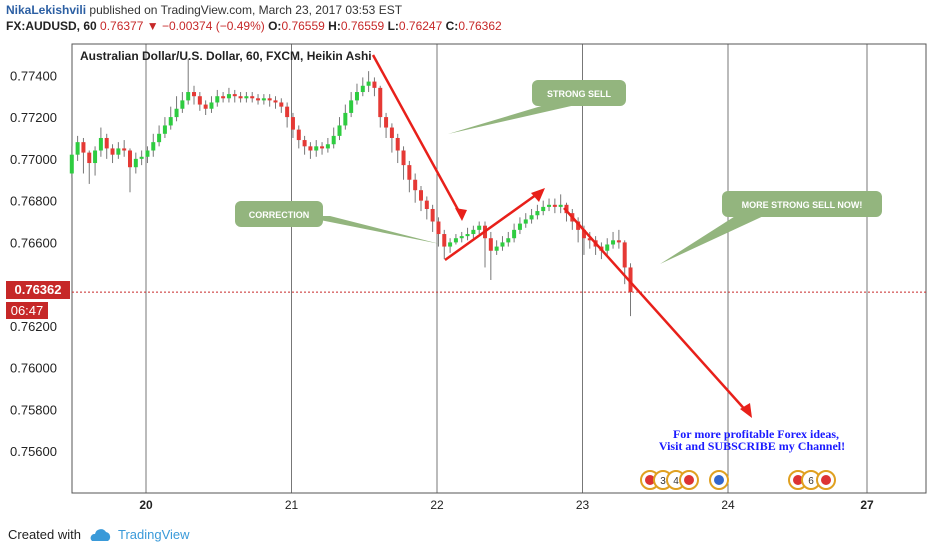 Image resolution: width=932 pixels, height=550 pixels. Describe the element at coordinates (583, 505) in the screenshot. I see `x-tick-label: 23` at that location.